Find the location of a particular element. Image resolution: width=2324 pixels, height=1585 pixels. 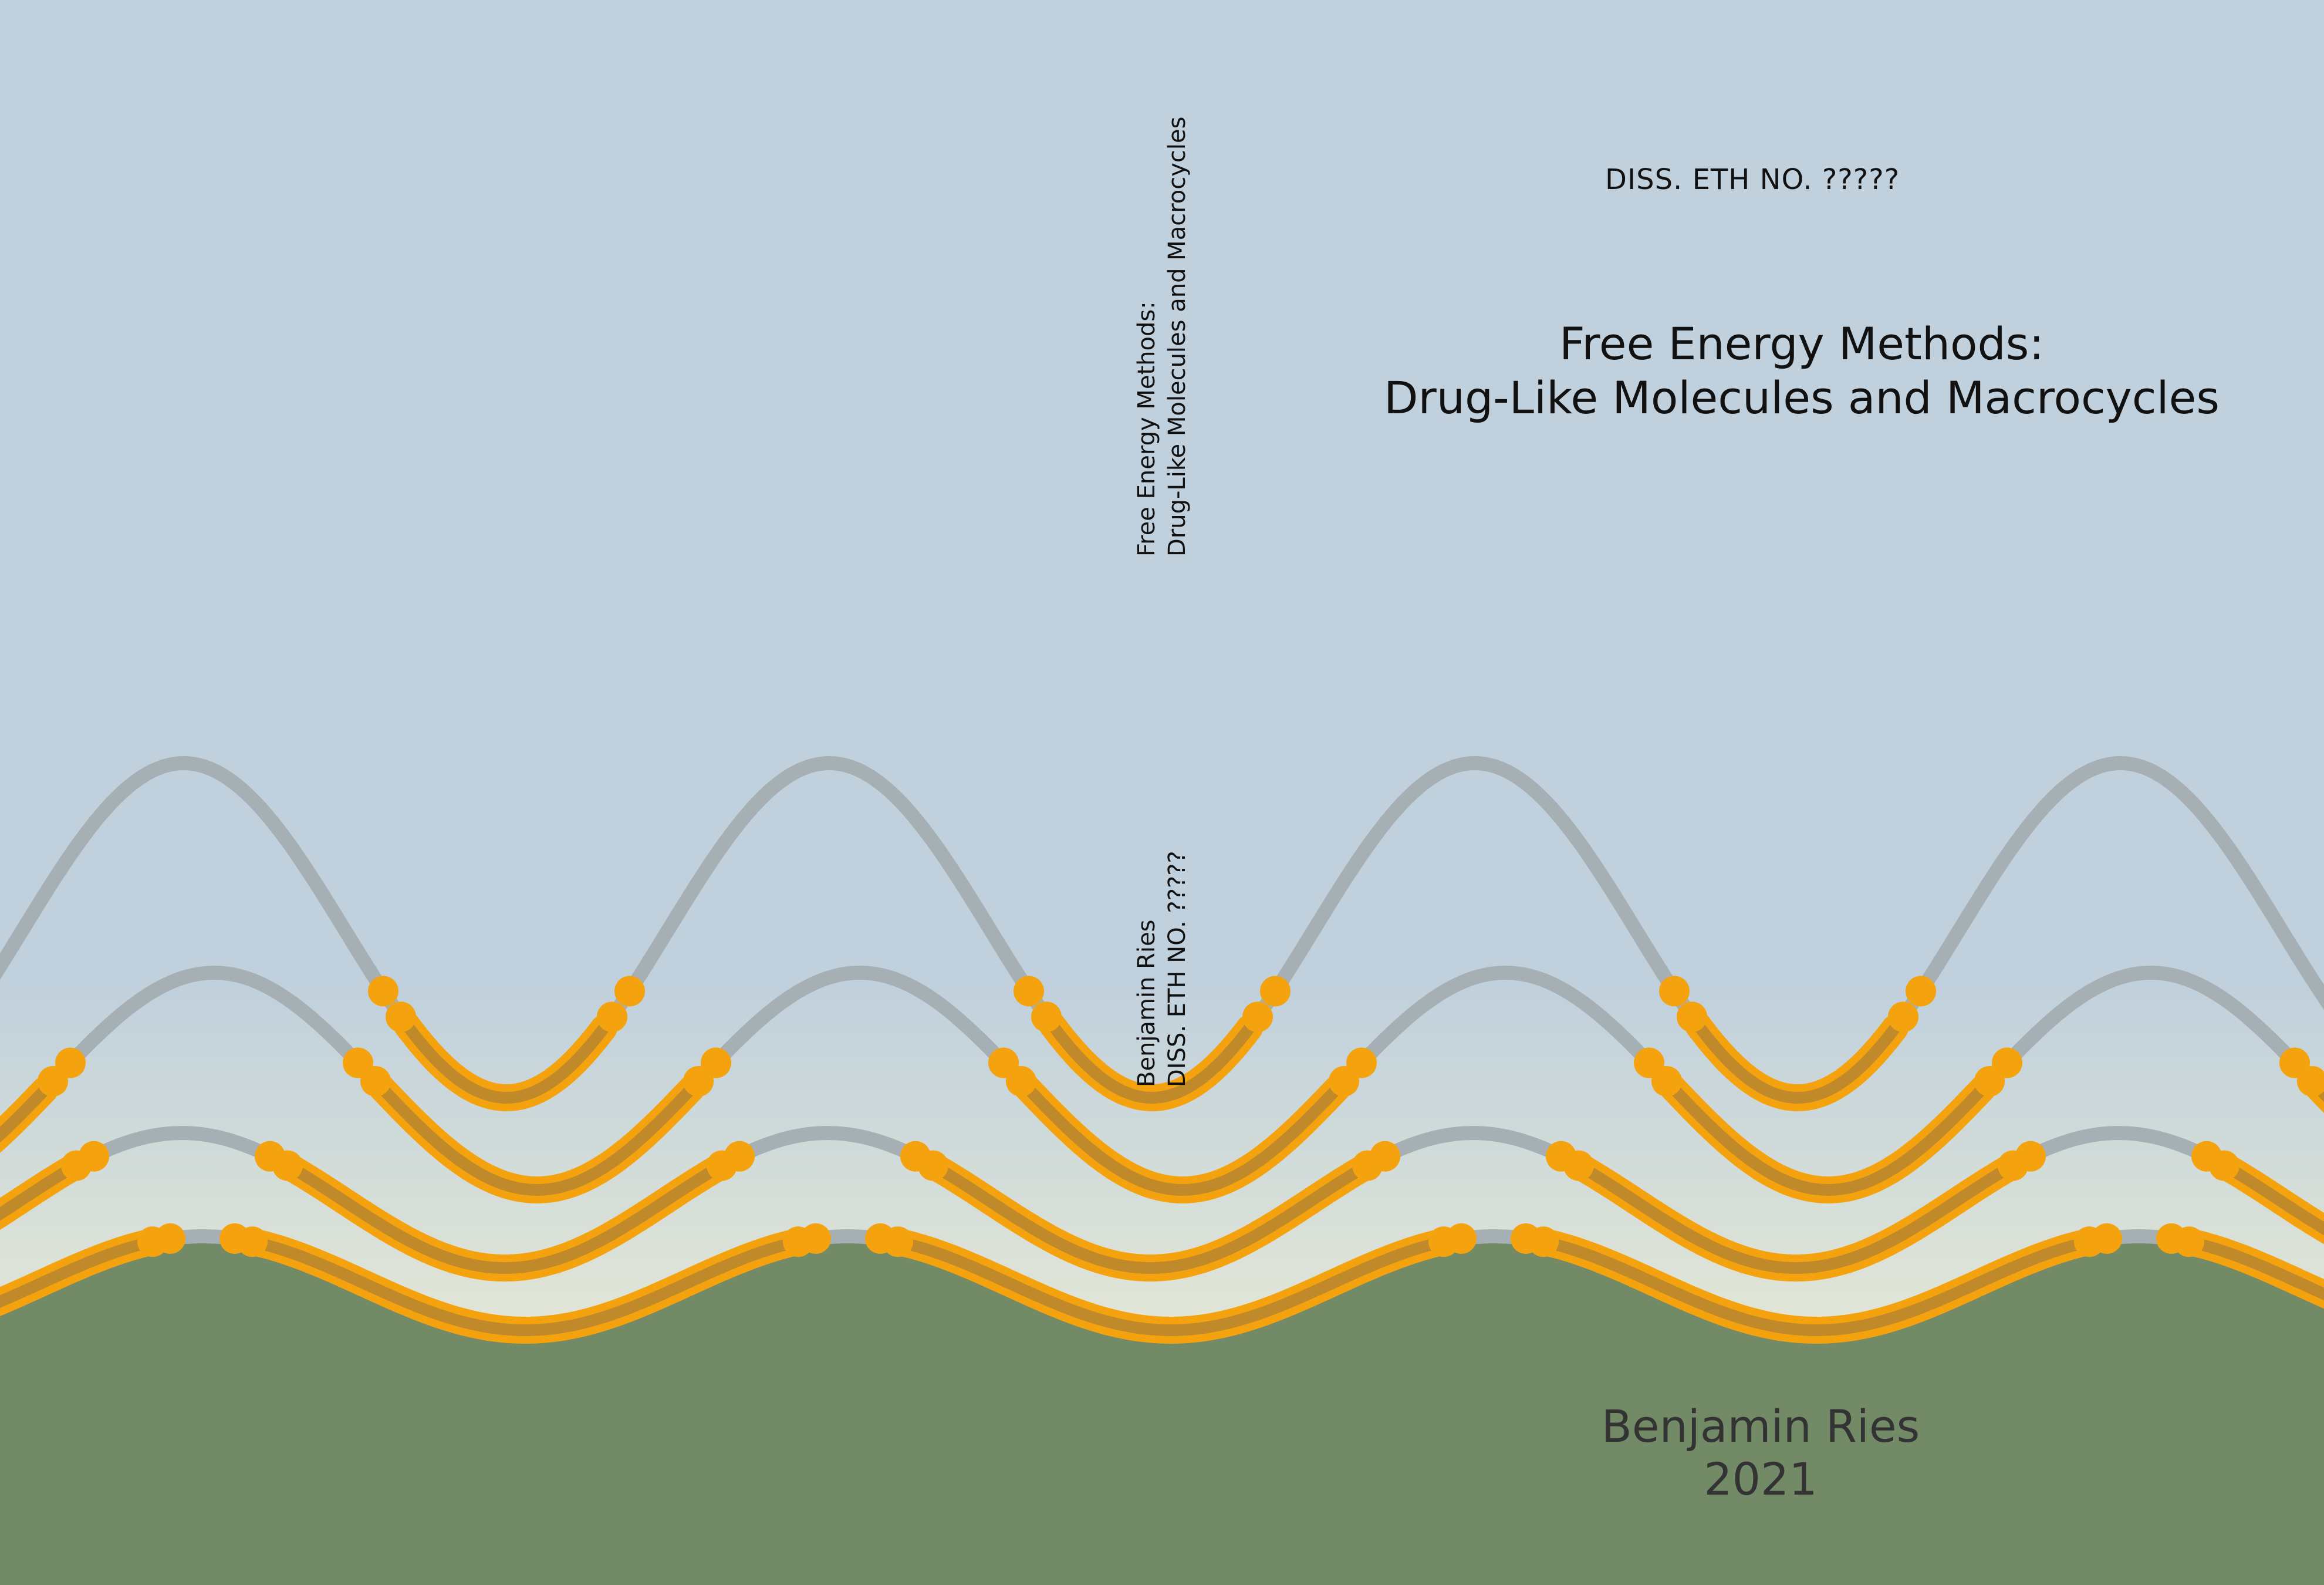

spine-title-line-2: Drug-Like Molecules and Macrocycles is located at coordinates (1177, 336).